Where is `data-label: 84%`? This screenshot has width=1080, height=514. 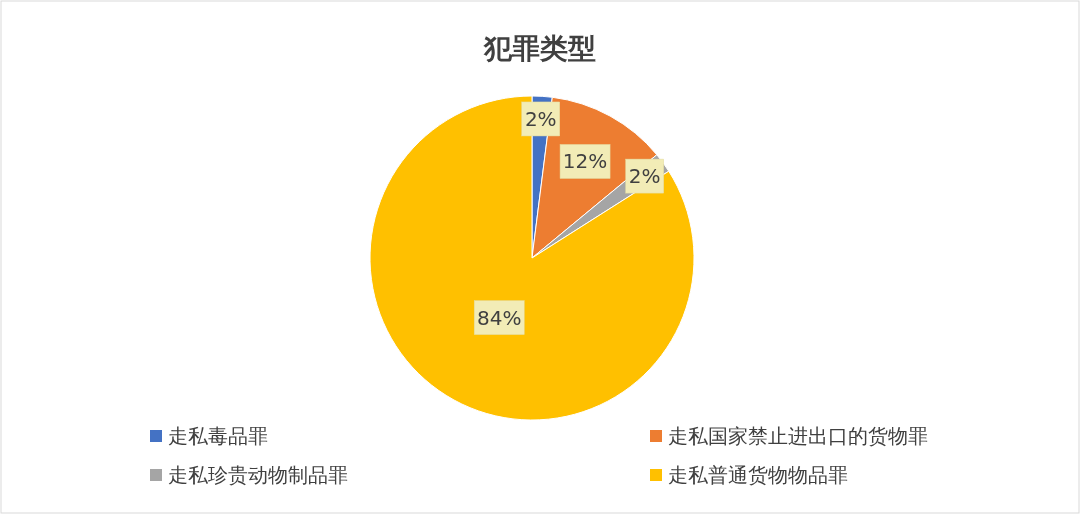
data-label: 84% is located at coordinates (499, 317).